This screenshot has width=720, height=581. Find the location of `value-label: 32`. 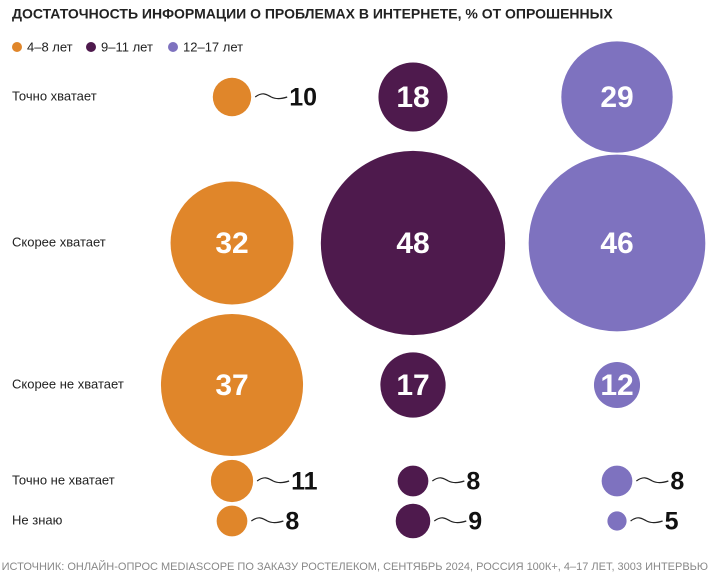

value-label: 32 is located at coordinates (231, 243).